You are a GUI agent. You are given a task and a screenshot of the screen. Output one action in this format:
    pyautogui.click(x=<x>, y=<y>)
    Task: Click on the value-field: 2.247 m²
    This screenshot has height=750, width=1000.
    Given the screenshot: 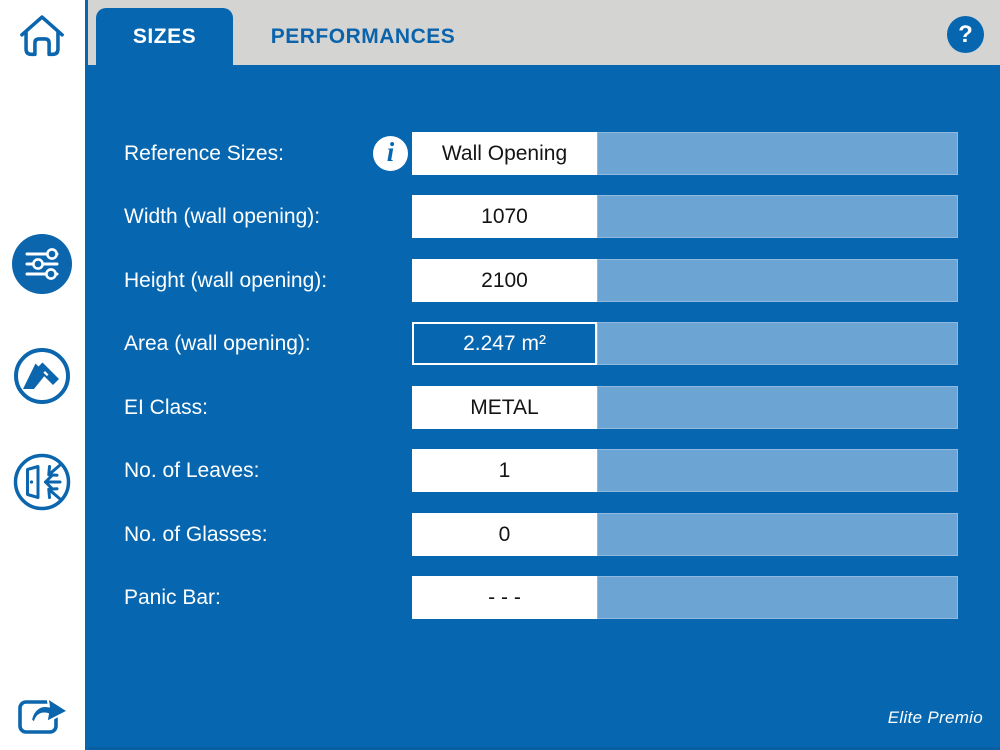 What is the action you would take?
    pyautogui.click(x=504, y=343)
    